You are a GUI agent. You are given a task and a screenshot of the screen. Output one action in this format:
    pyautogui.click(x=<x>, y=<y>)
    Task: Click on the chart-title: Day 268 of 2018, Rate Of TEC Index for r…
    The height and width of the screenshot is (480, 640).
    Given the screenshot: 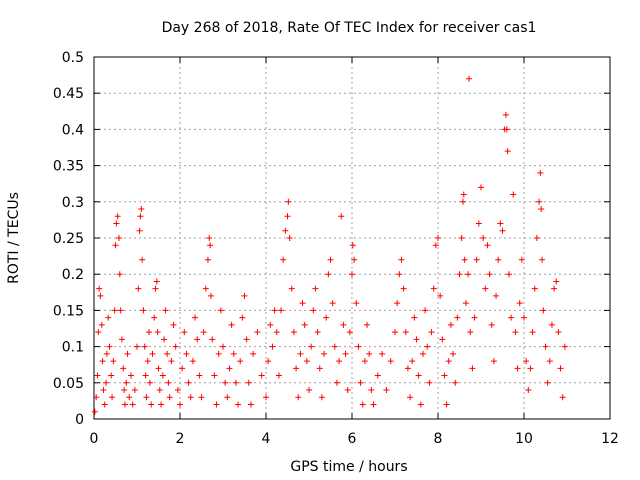 What is the action you would take?
    pyautogui.click(x=349, y=28)
    